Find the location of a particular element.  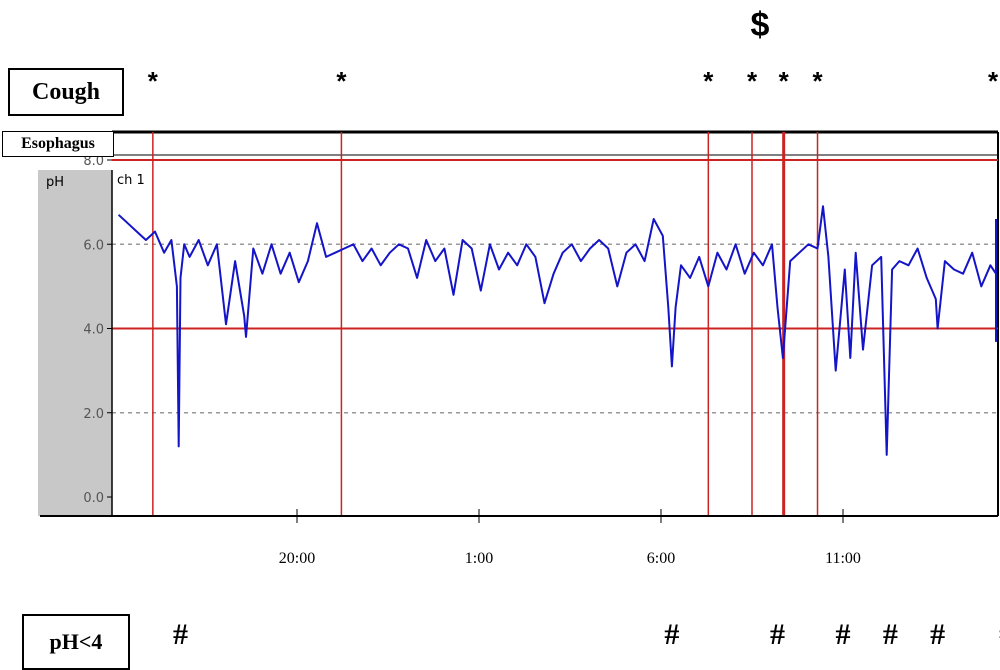

esophagus-label: Esophagus is located at coordinates (58, 144).